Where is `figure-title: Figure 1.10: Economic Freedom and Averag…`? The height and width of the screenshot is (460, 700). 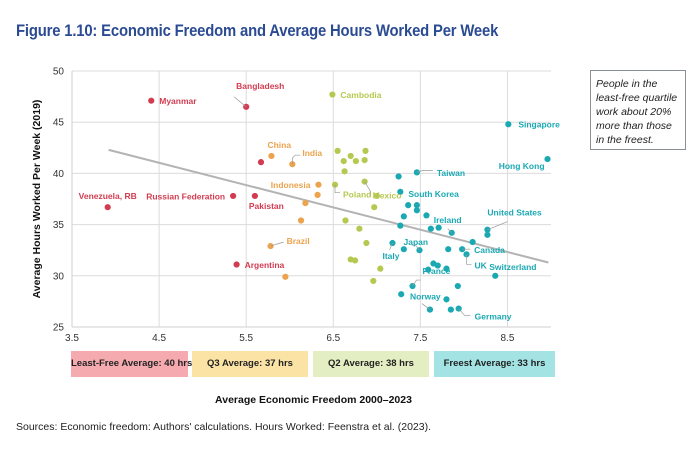
figure-title: Figure 1.10: Economic Freedom and Averag… is located at coordinates (257, 31).